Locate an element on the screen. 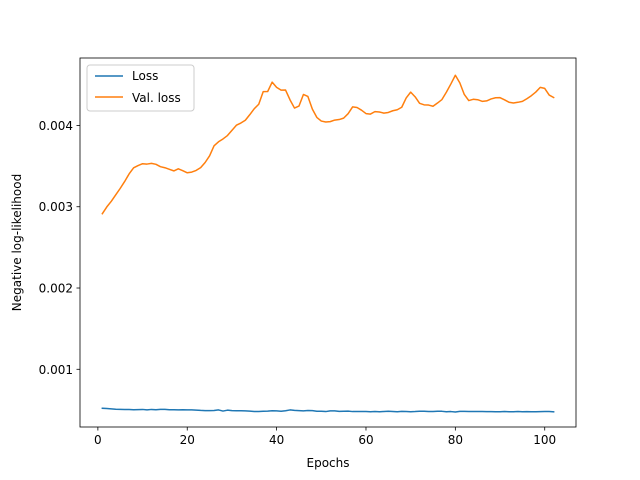 The width and height of the screenshot is (640, 480). series-line-loss is located at coordinates (328, 410).